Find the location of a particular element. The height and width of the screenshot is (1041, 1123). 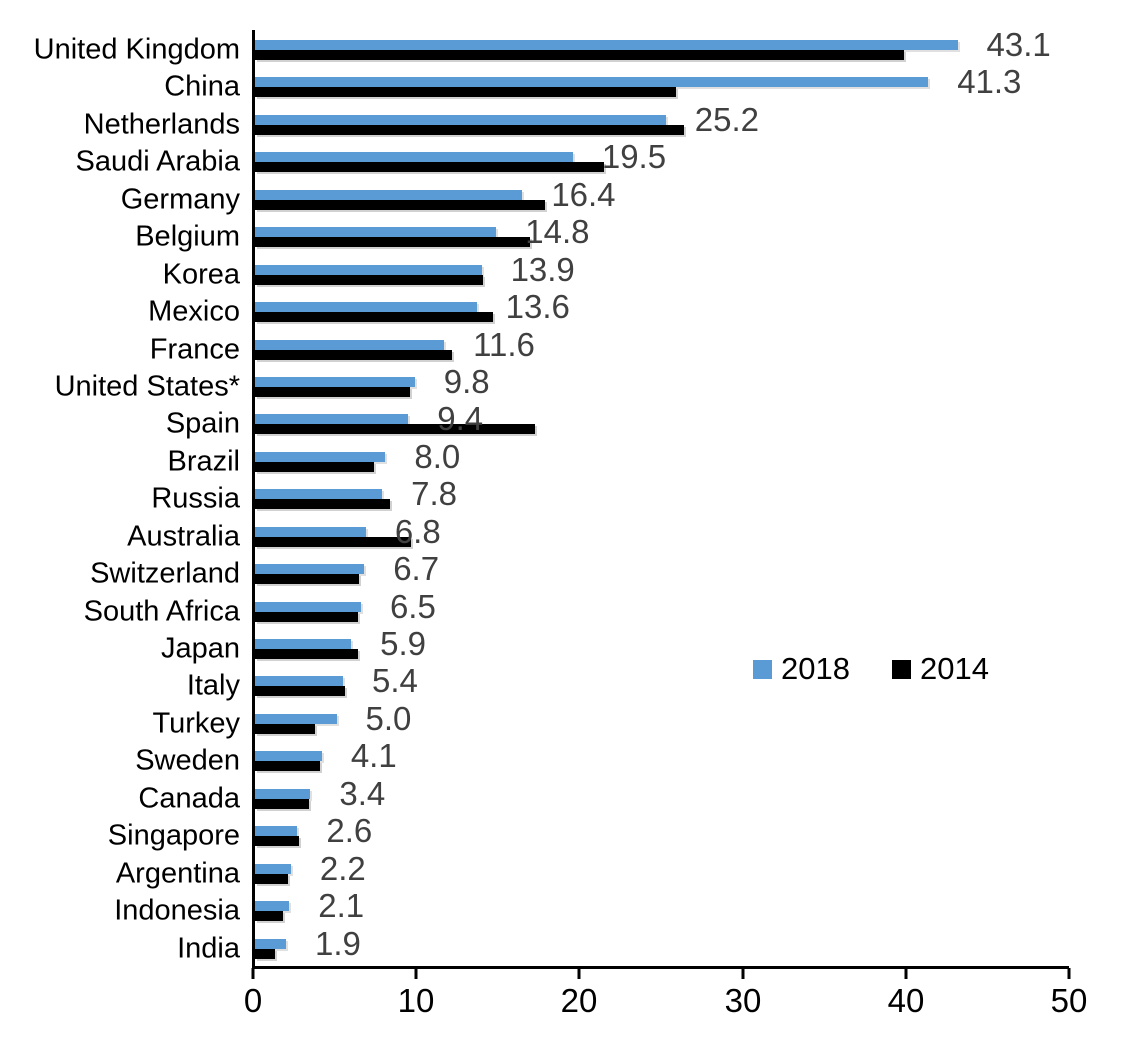

chart-row: Singapore 2.6 is located at coordinates (561, 834).